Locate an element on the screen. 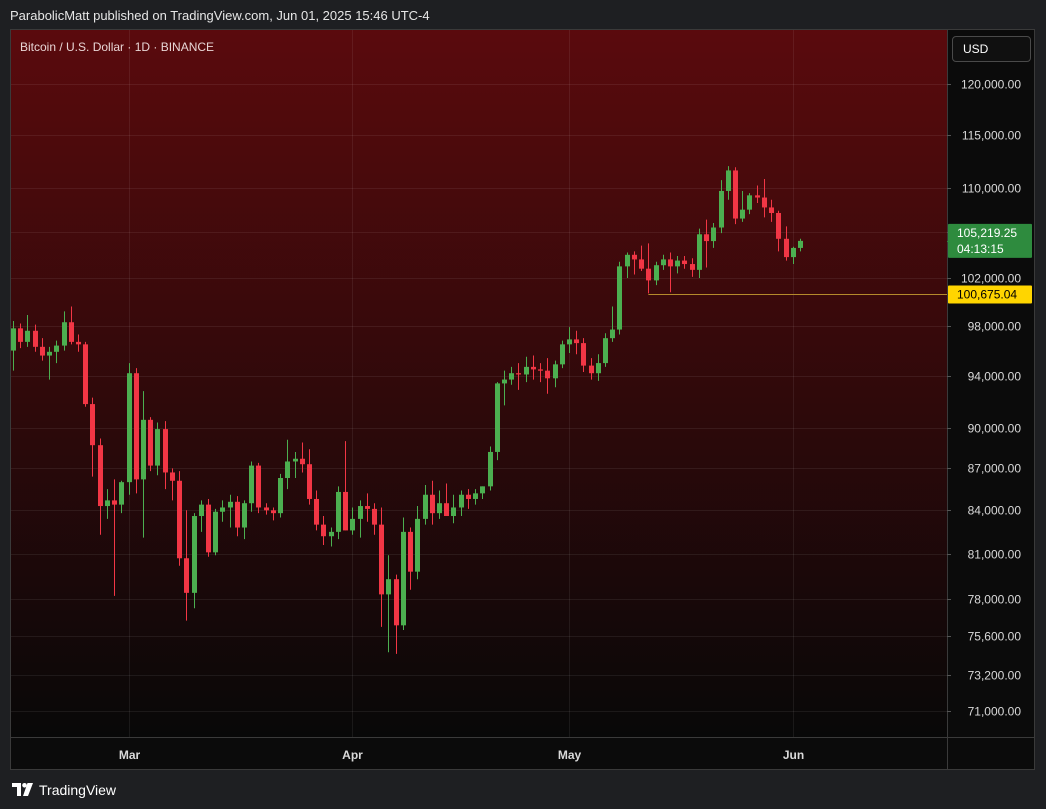 The image size is (1046, 809). symbol-title: Bitcoin / U.S. Dollar · 1D · BINANCE is located at coordinates (117, 47).